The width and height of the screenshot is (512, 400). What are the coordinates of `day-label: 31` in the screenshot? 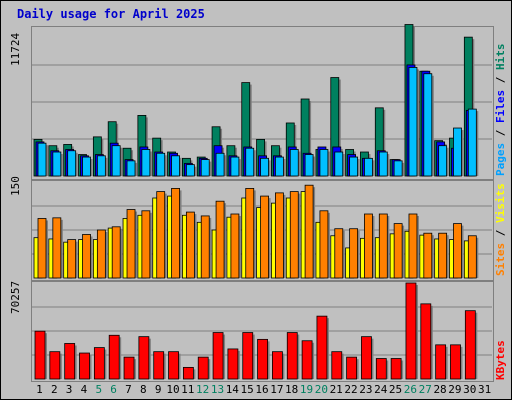 It's located at (484, 389).